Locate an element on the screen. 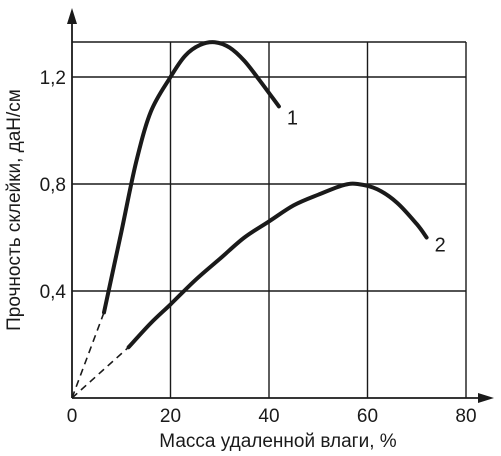  y-tick-label: 0,4 is located at coordinates (53, 292).